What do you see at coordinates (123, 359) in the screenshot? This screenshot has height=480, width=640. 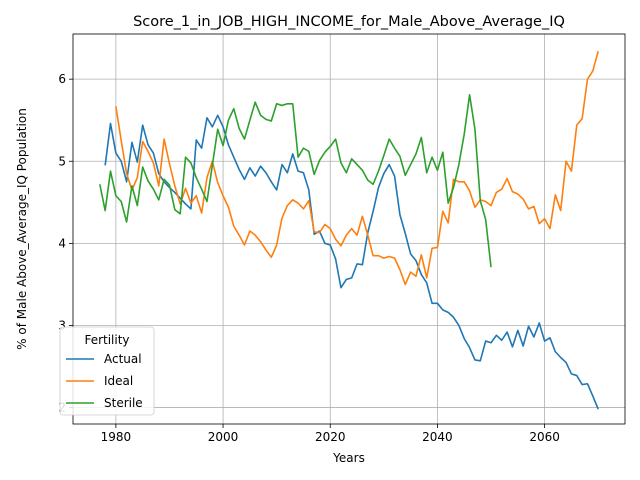 I see `legend-label-actual: Actual` at bounding box center [123, 359].